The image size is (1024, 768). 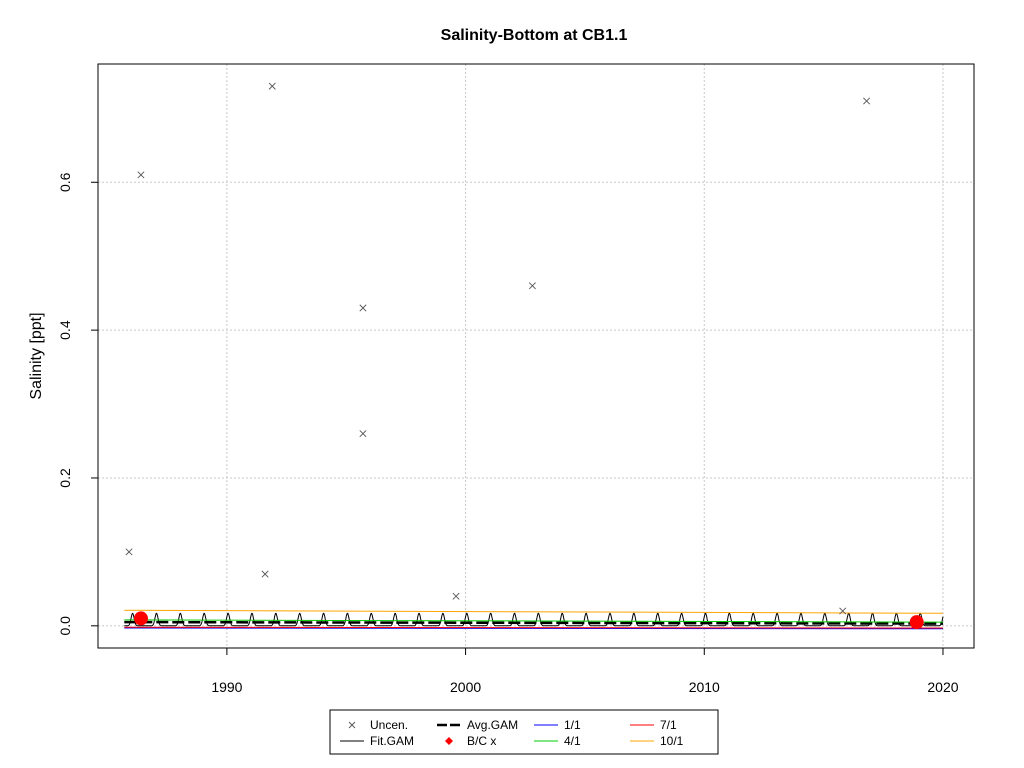 I want to click on x-tick-label: 2000, so click(x=465, y=687).